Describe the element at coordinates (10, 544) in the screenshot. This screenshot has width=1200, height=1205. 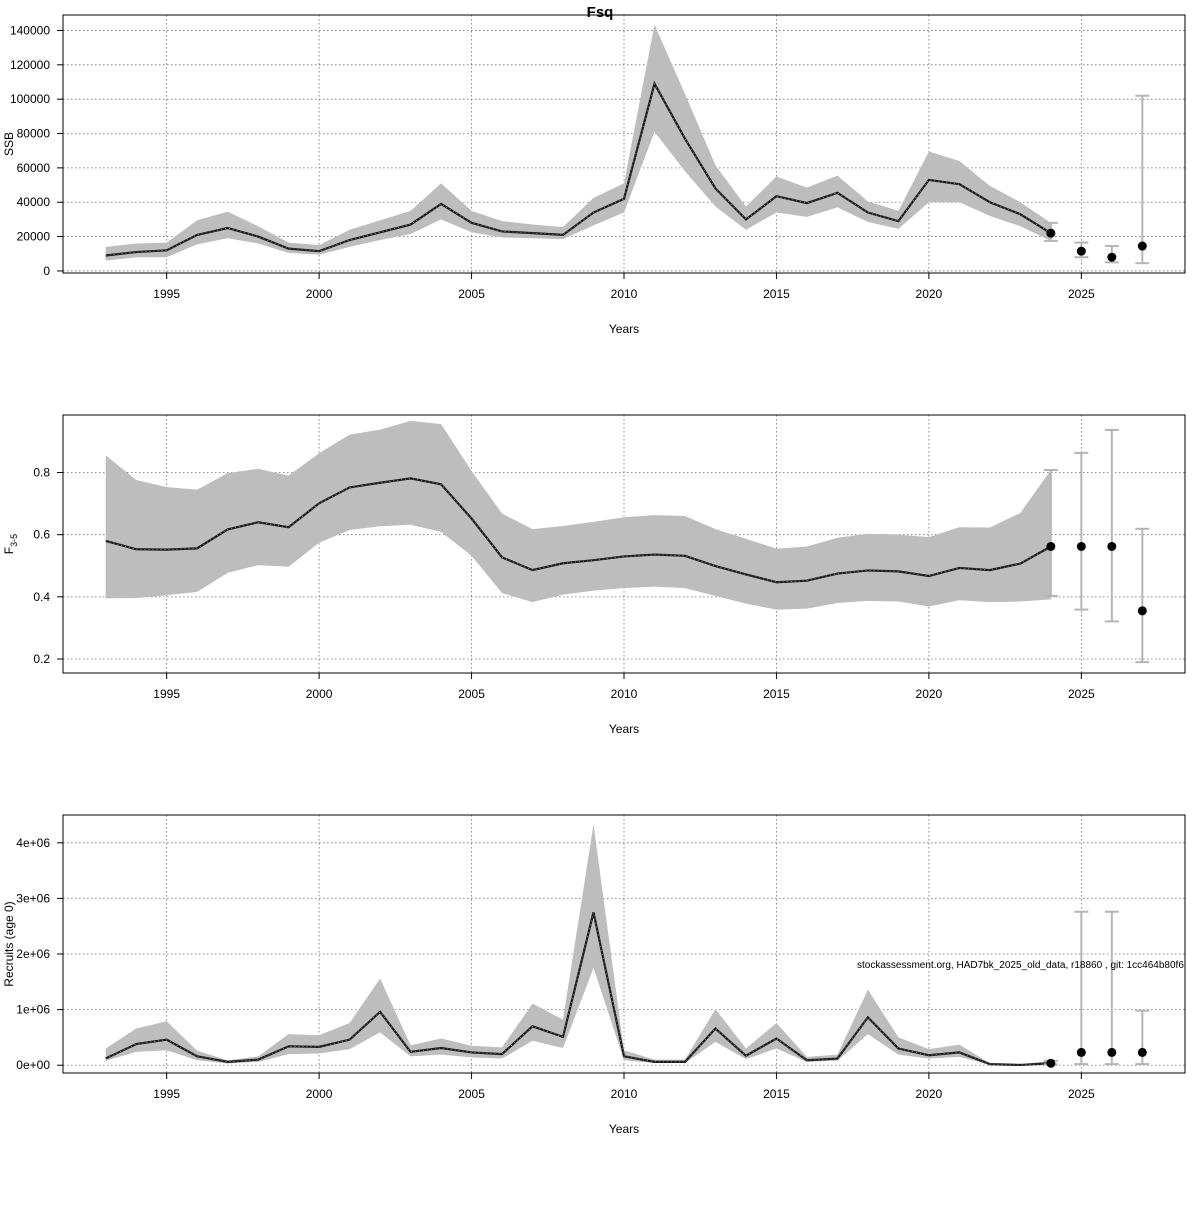
I see `y-axis-title: F3-5` at that location.